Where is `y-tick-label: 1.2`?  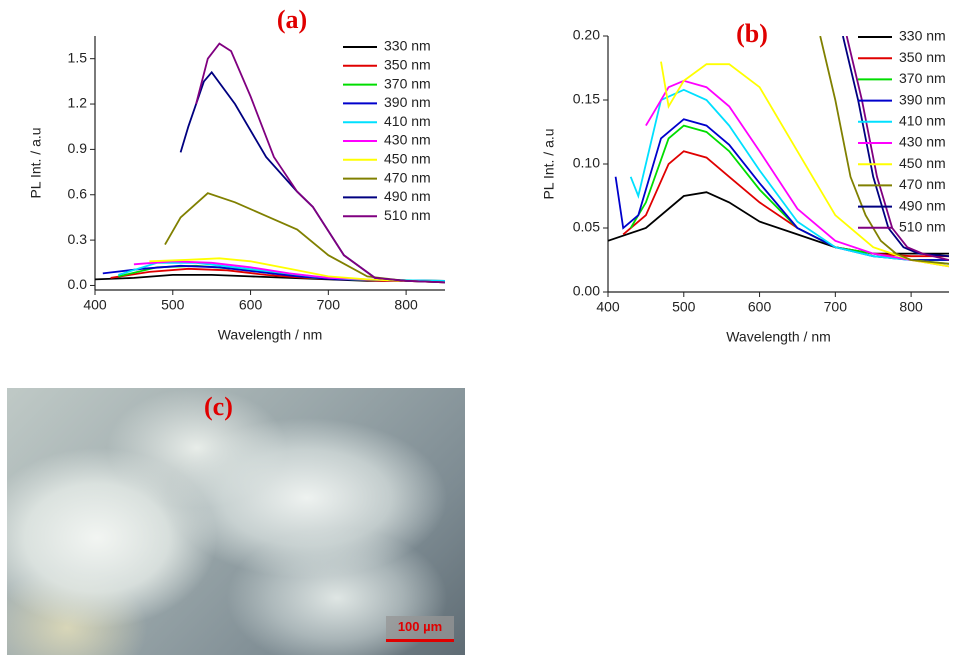
y-tick-label: 1.2 is located at coordinates (78, 103).